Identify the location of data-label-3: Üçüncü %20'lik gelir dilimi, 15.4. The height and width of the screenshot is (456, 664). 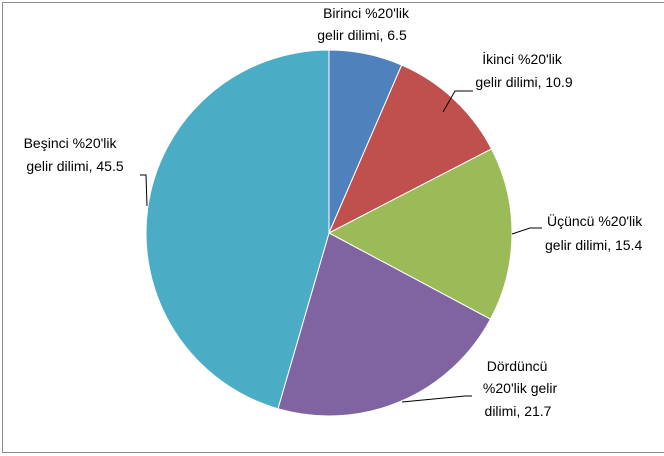
(595, 232).